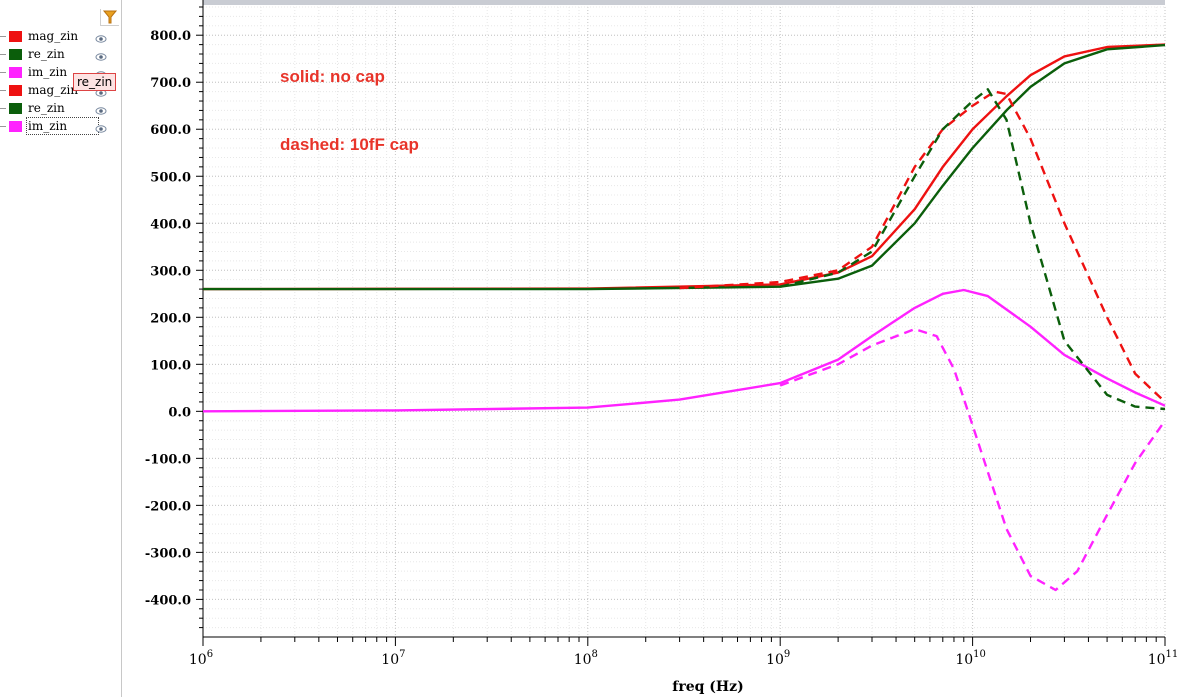 Image resolution: width=1182 pixels, height=697 pixels. What do you see at coordinates (170, 83) in the screenshot?
I see `y-tick-label: 700.0` at bounding box center [170, 83].